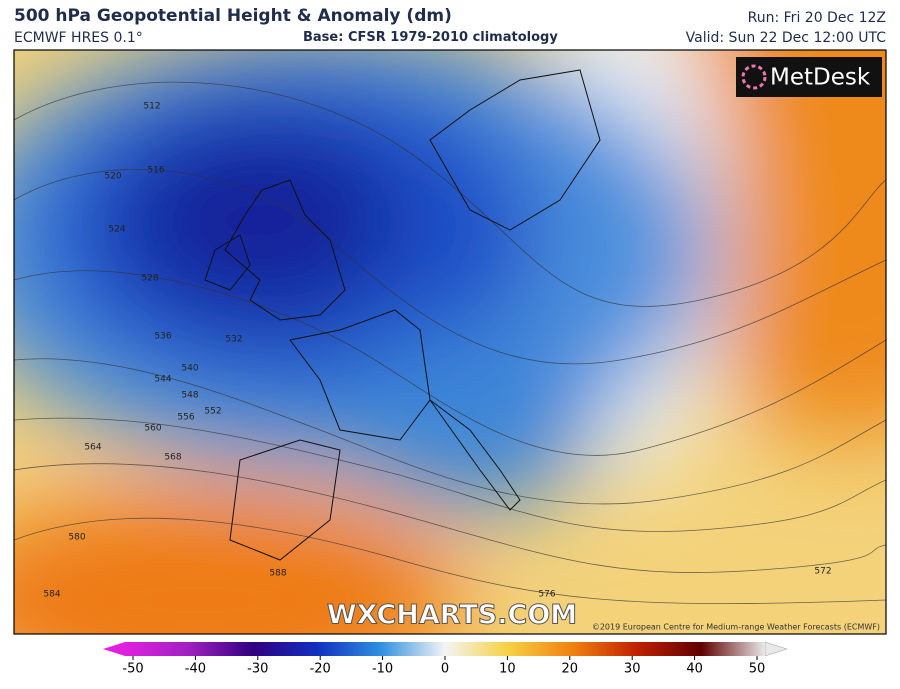 Image resolution: width=900 pixels, height=689 pixels. What do you see at coordinates (570, 669) in the screenshot?
I see `colorbar-tick-label: 20` at bounding box center [570, 669].